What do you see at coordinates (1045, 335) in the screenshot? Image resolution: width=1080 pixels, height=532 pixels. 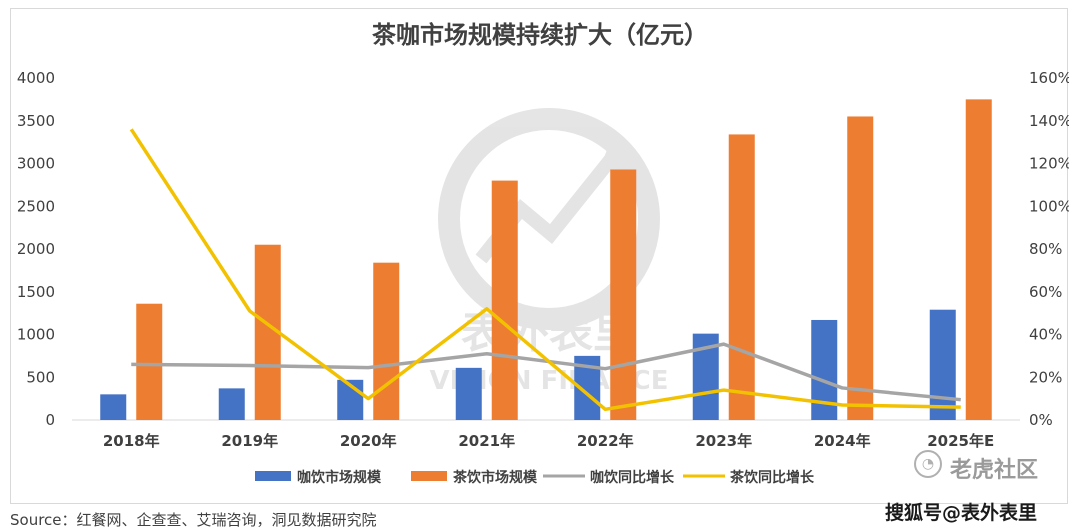 I see `y-right-tick-label: 40%` at bounding box center [1045, 335].